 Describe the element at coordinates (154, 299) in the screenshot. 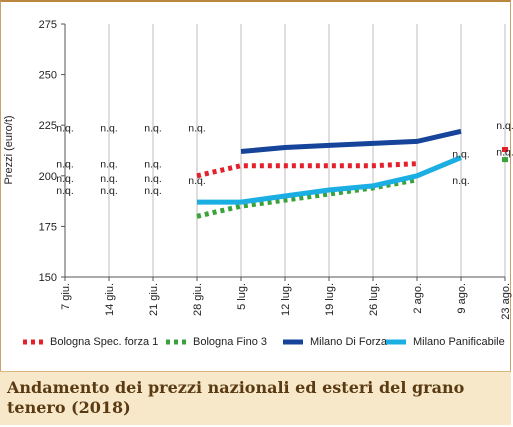

I see `x-tick-label: 21 giu.` at that location.